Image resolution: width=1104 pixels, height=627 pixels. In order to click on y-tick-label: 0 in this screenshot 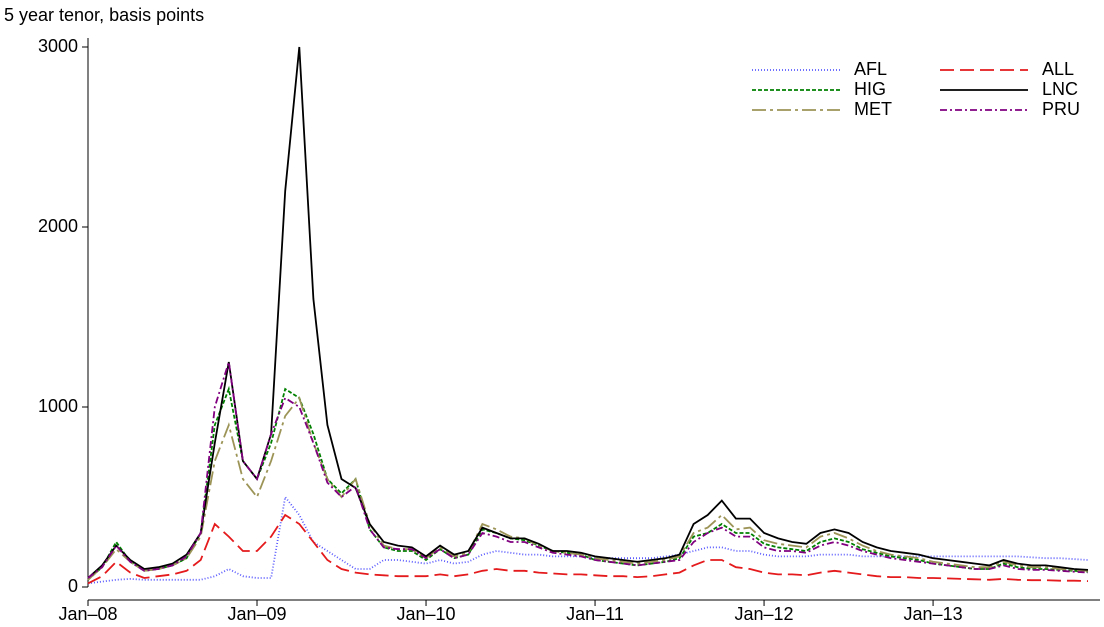, I will do `click(73, 586)`.